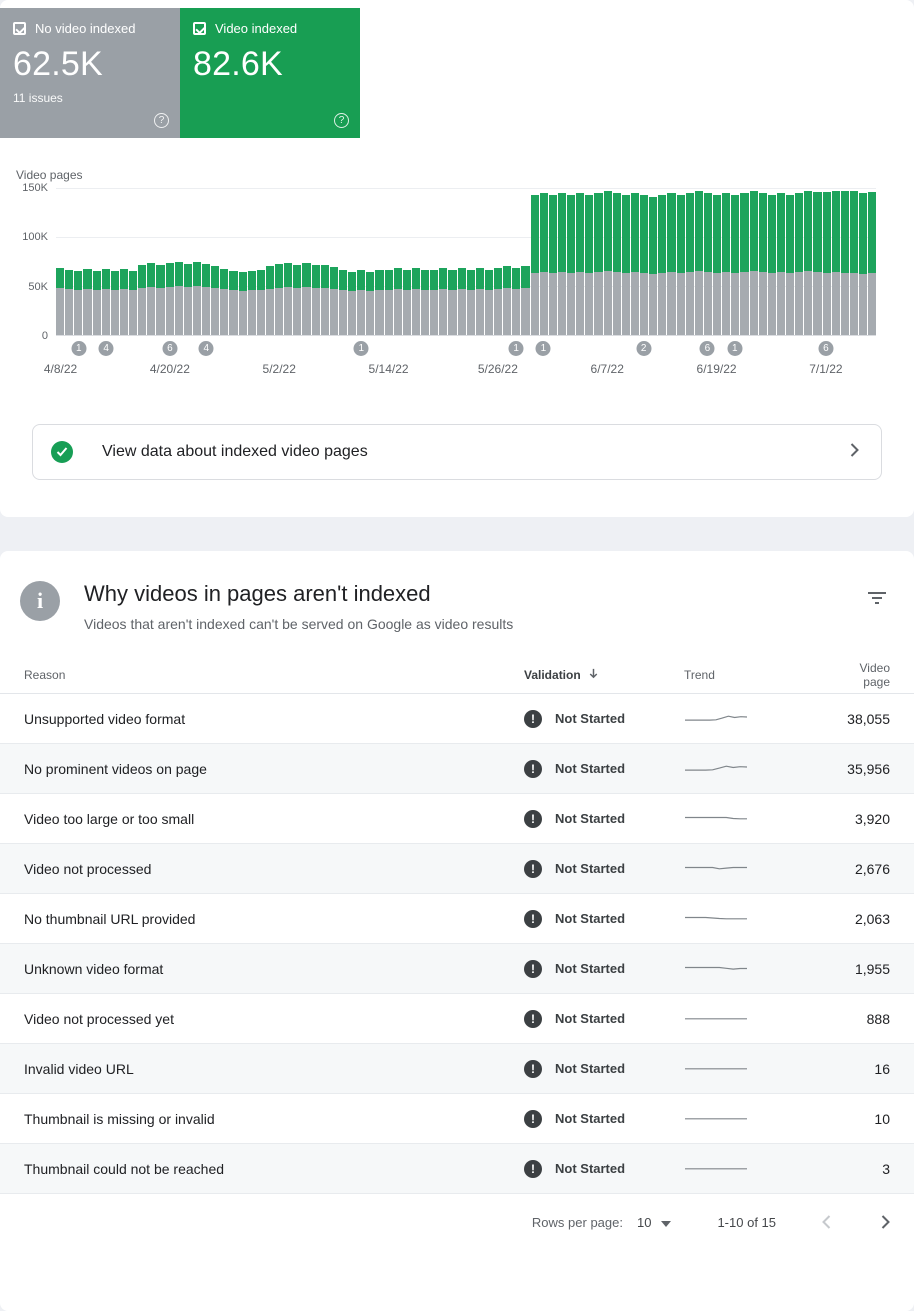 Image resolution: width=914 pixels, height=1311 pixels. Describe the element at coordinates (45, 674) in the screenshot. I see `column-header-reason: Reason` at that location.